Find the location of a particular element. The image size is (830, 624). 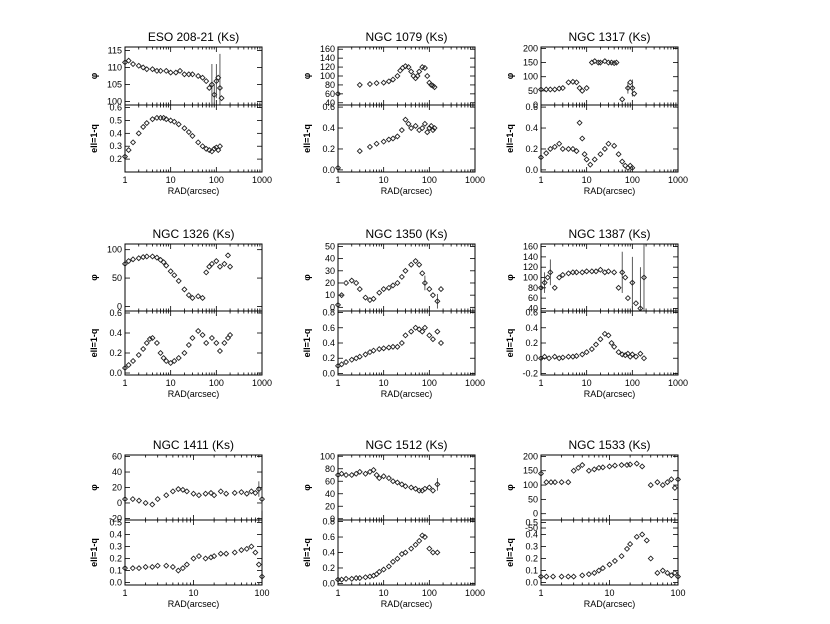

ellipticity-subplot: 0.0 0.2 0.4 0.6 ell=1-q is located at coordinates (389, 138).